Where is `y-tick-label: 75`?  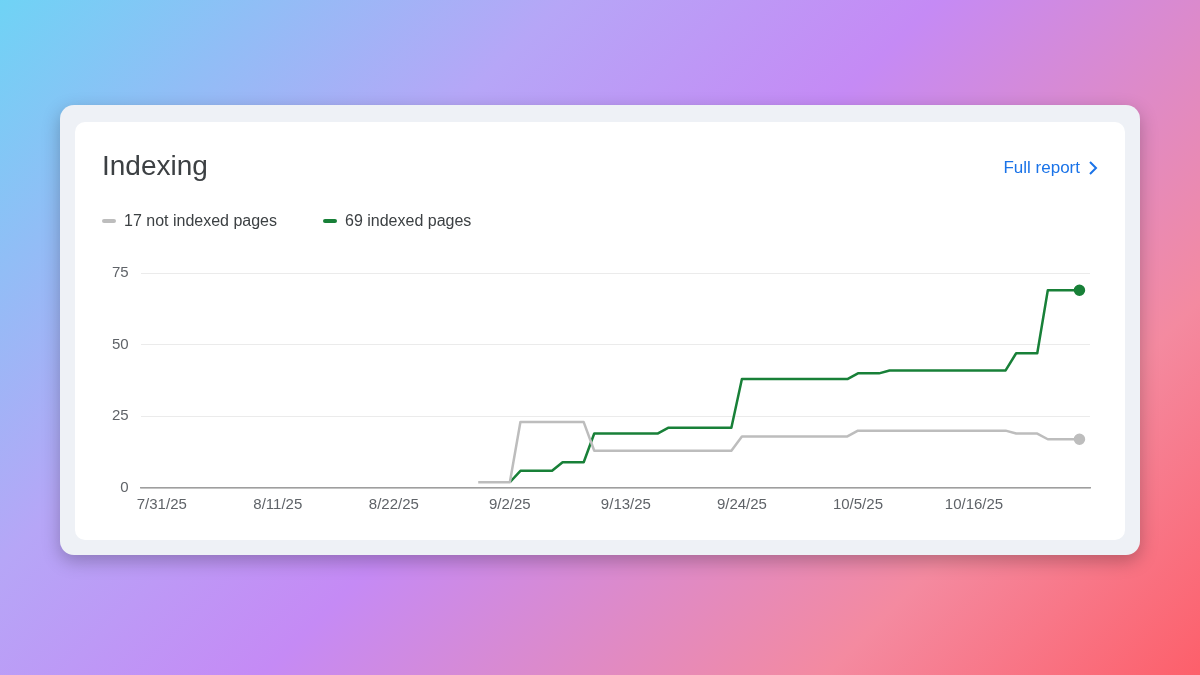
y-tick-label: 75 is located at coordinates (120, 272).